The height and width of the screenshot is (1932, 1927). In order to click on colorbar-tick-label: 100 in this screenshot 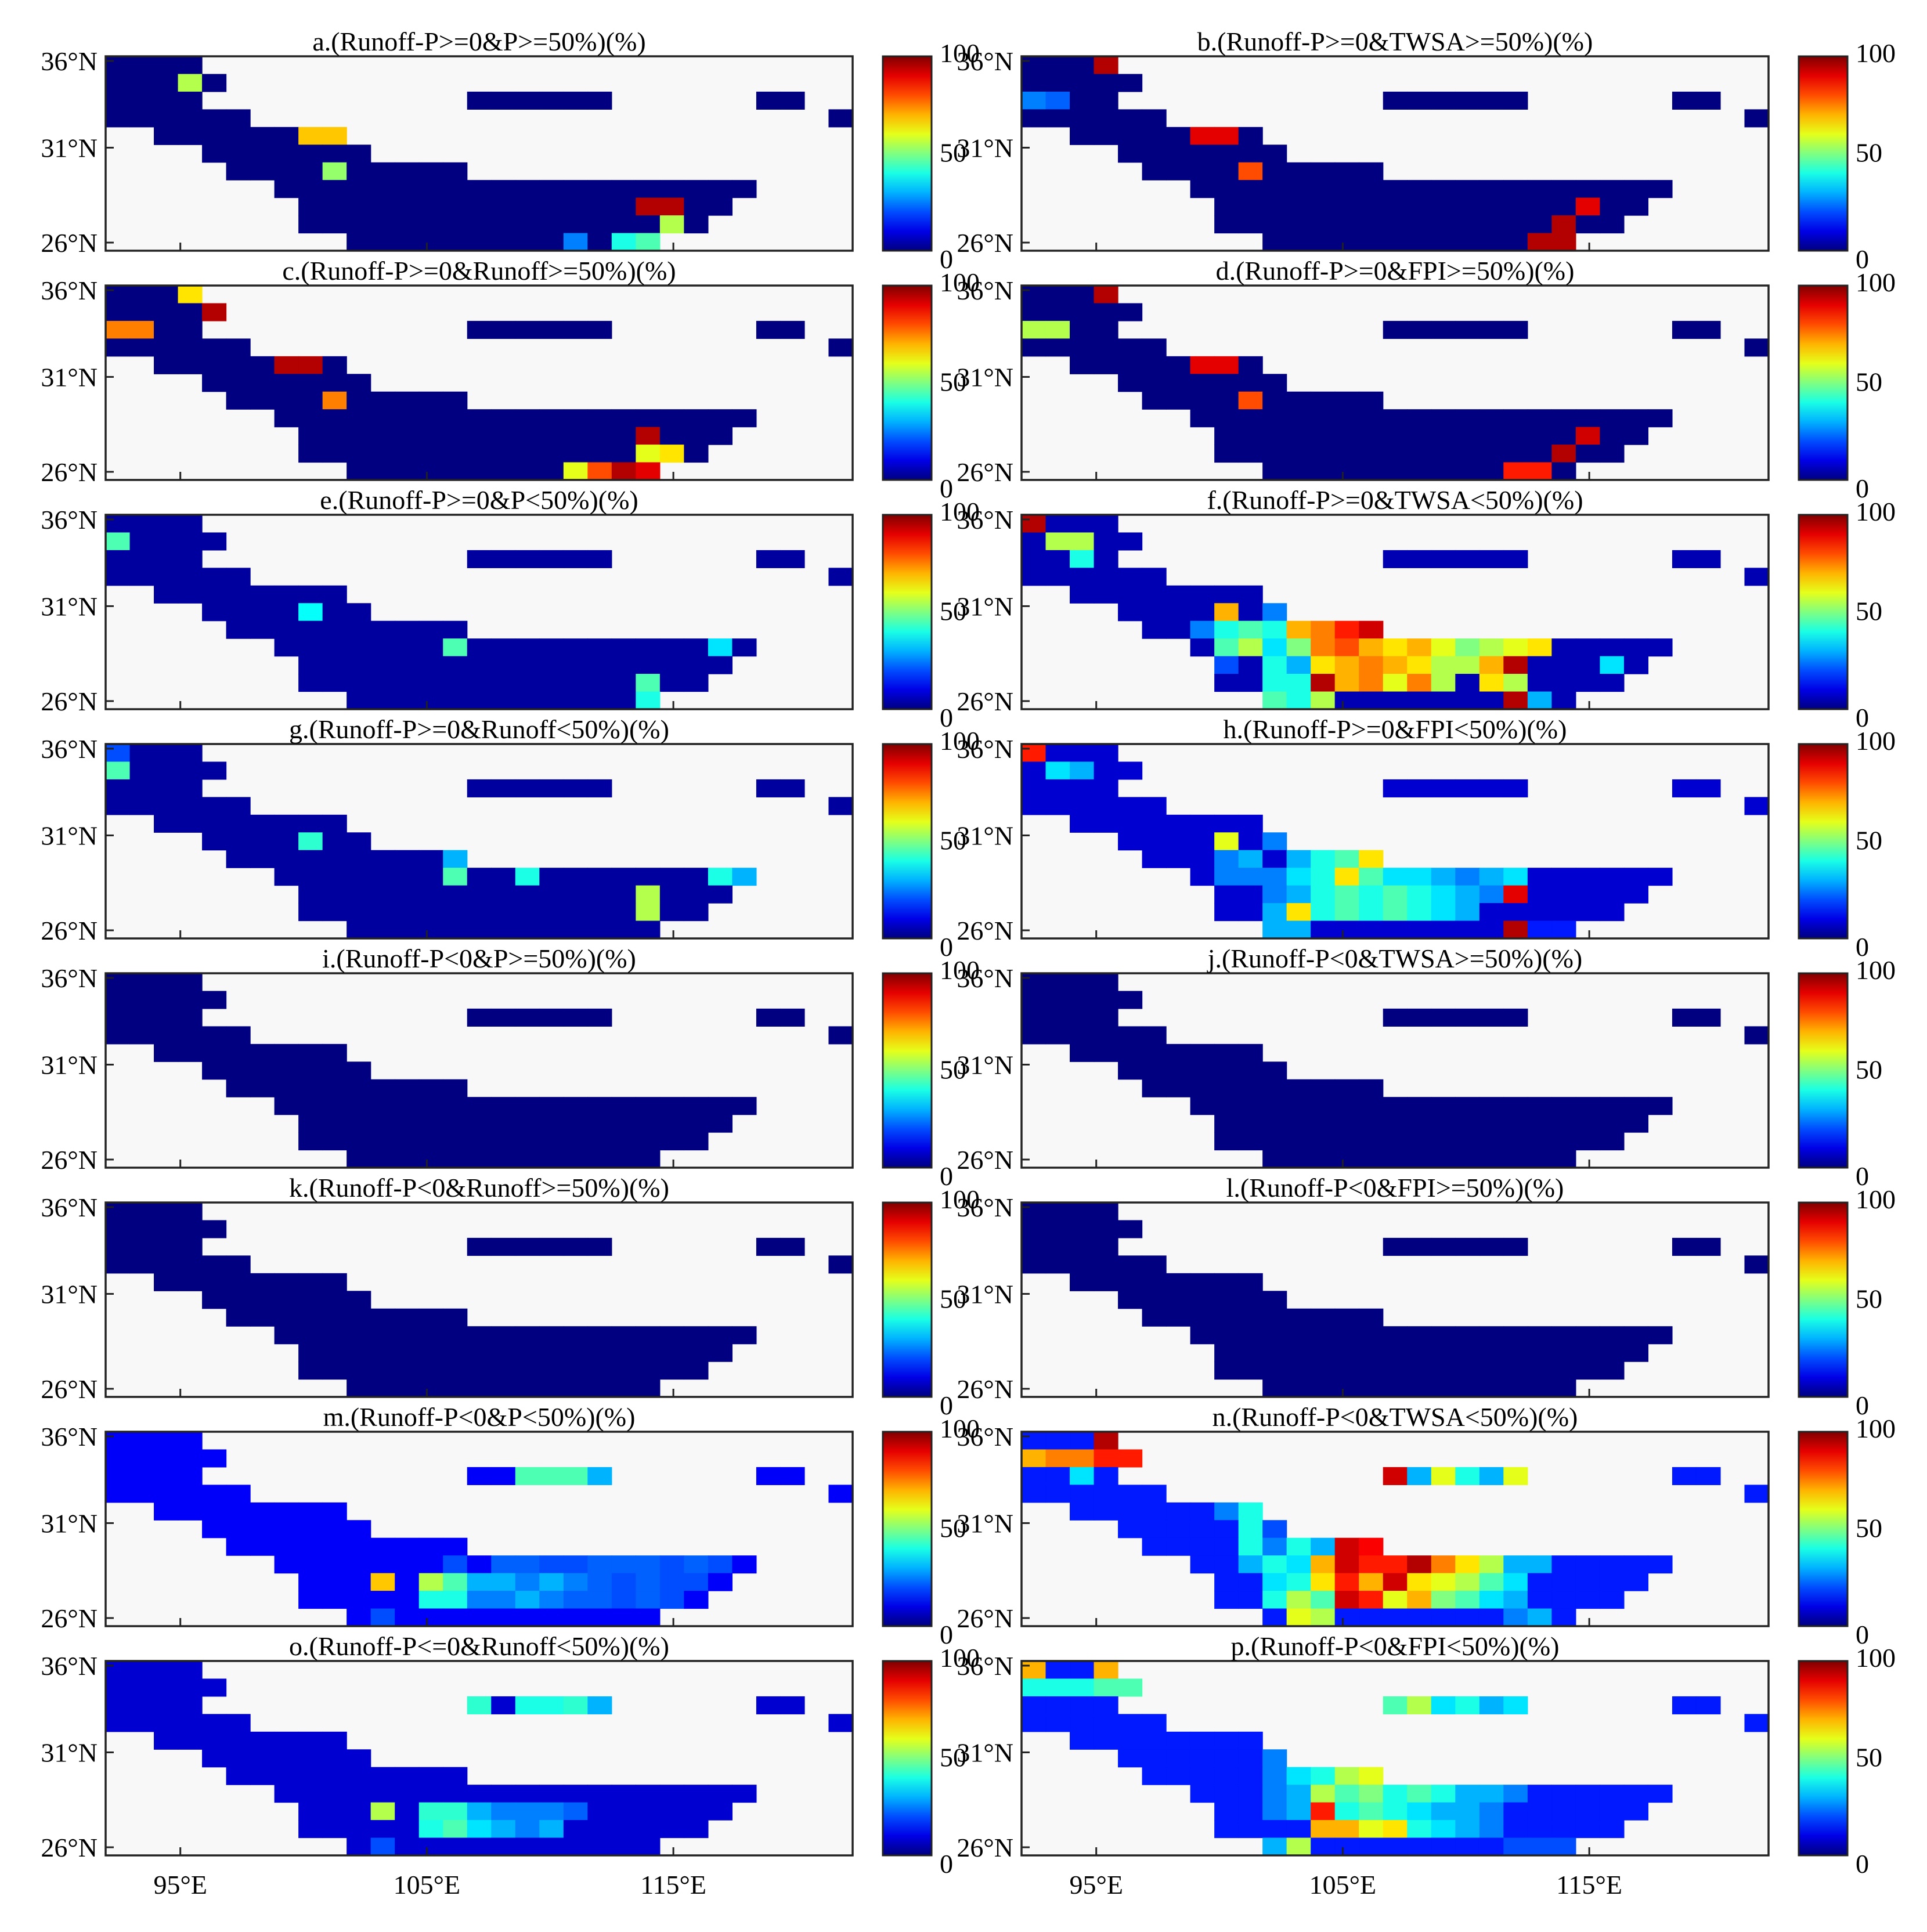, I will do `click(1876, 1428)`.